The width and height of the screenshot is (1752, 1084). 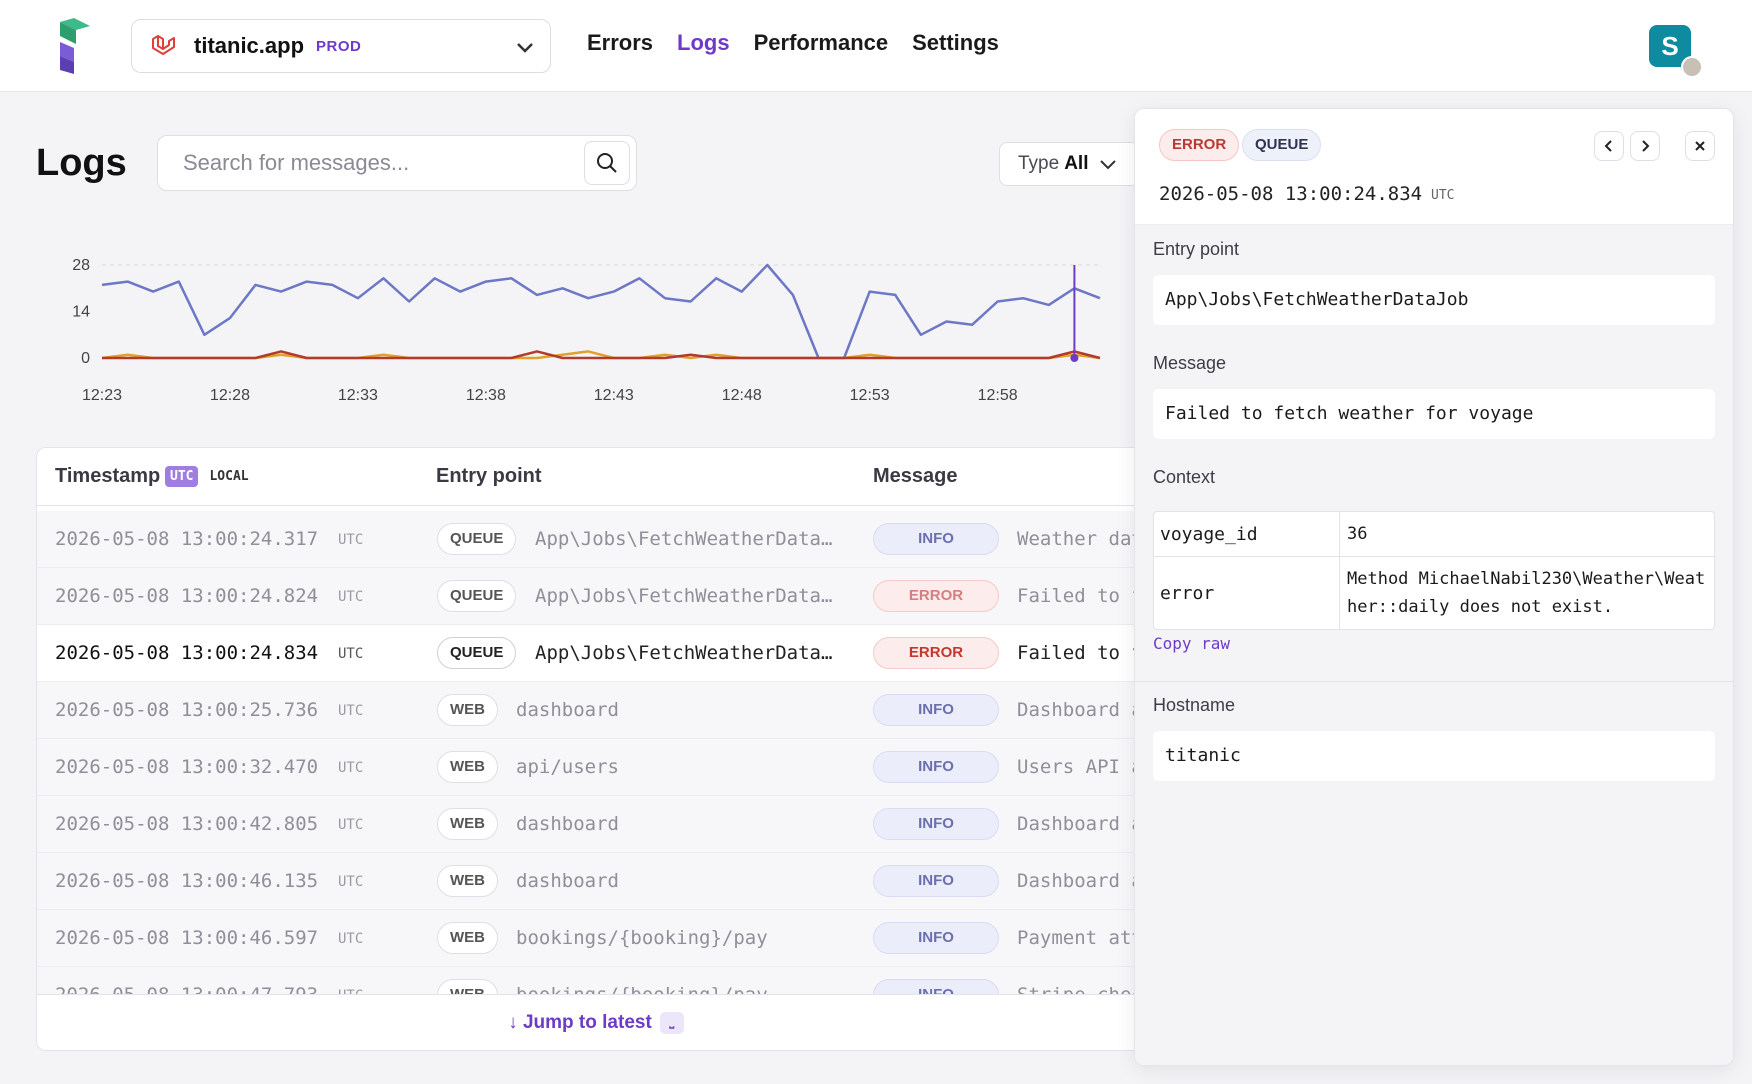 What do you see at coordinates (1199, 145) in the screenshot?
I see `detail-level-badge: ERROR` at bounding box center [1199, 145].